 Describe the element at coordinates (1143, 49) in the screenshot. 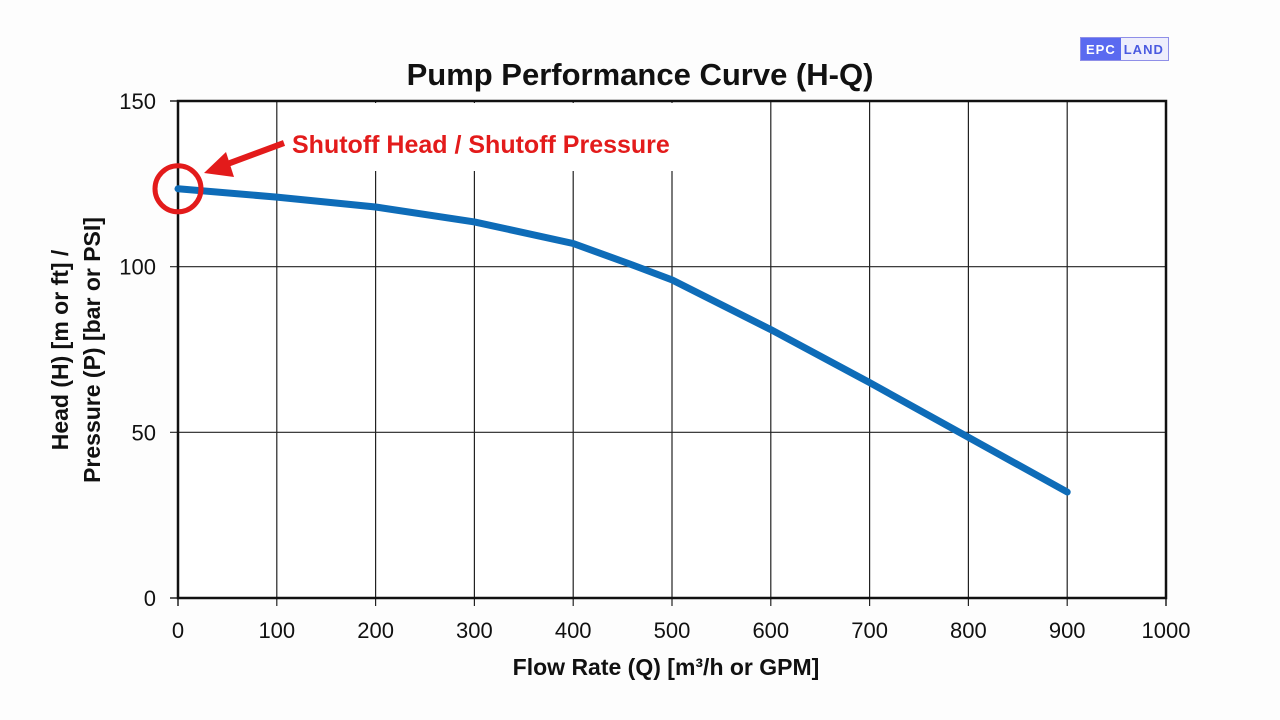

I see `logo-part2: LAND` at that location.